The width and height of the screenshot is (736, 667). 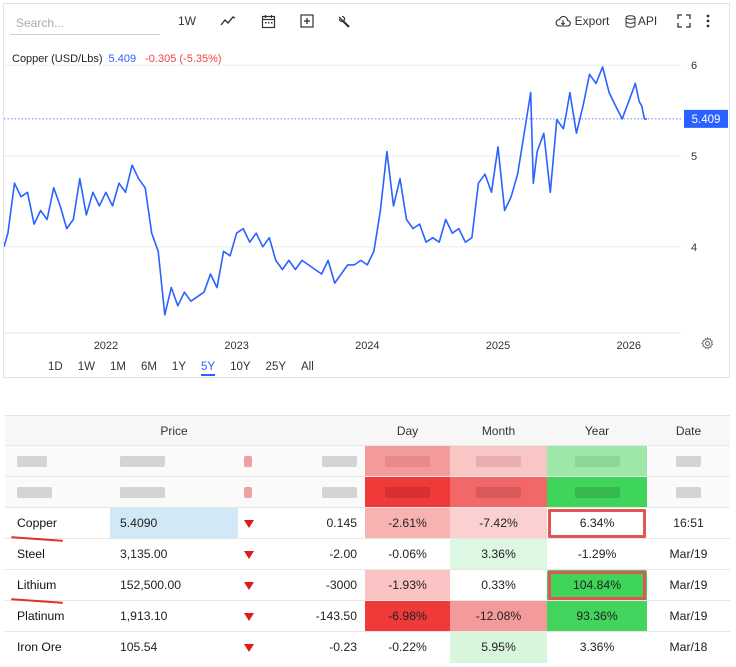 I want to click on price-cell: 3,135.00, so click(x=174, y=554).